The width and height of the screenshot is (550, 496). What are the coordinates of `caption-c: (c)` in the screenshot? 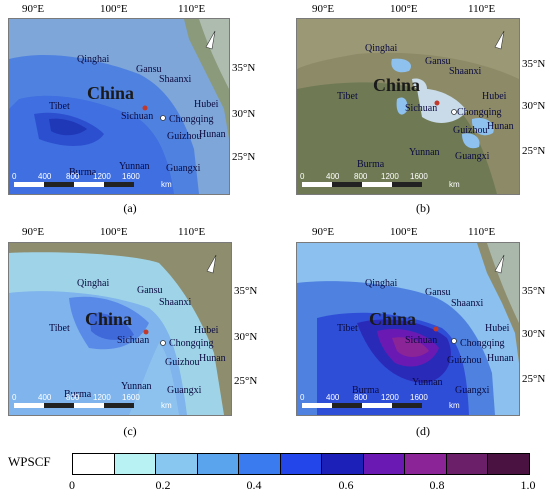 It's located at (130, 431).